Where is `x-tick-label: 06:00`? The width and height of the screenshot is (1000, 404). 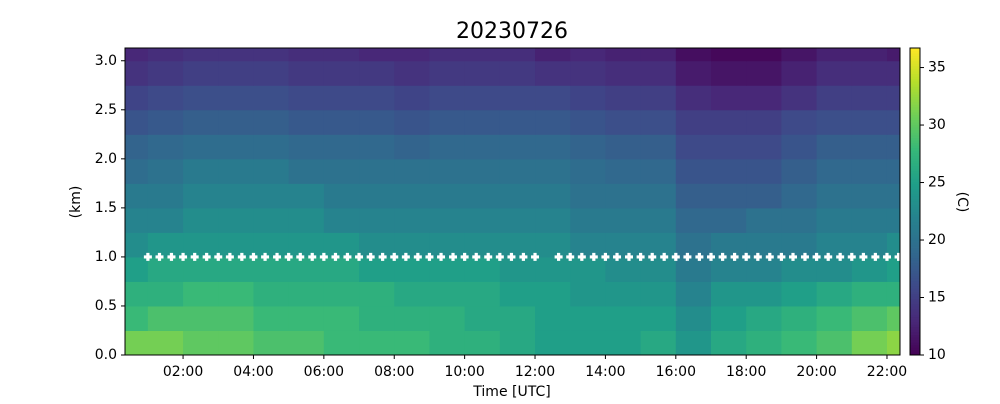
x-tick-label: 06:00 is located at coordinates (324, 372).